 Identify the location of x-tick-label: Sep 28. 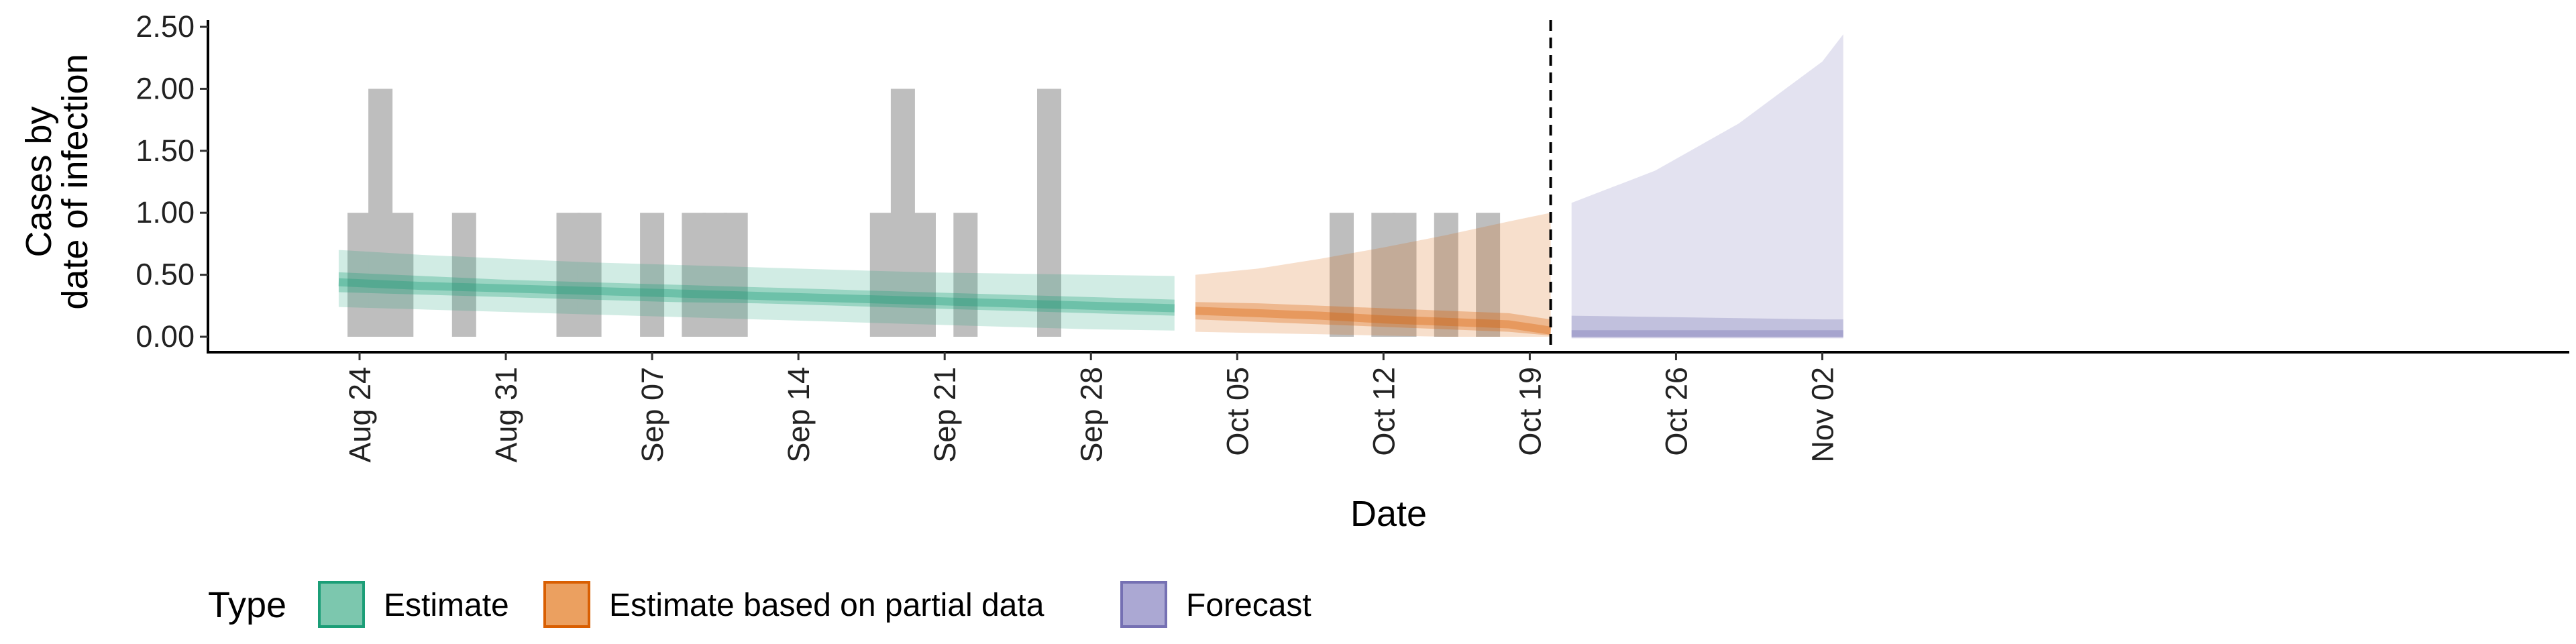
(1091, 415).